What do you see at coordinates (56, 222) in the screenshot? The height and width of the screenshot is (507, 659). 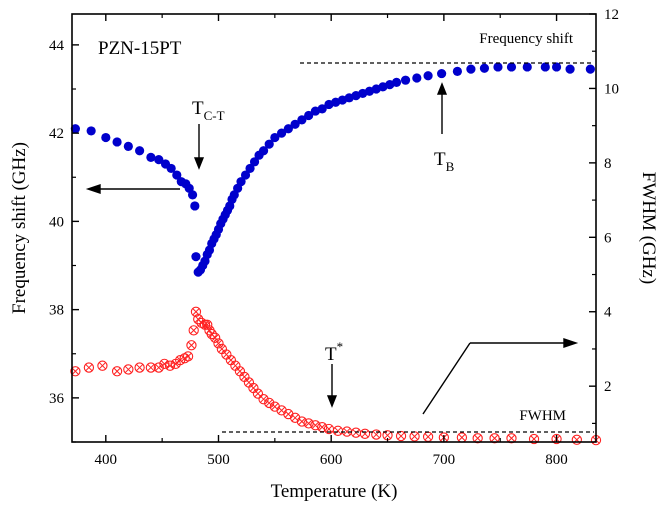 I see `left-y-tick-label: 40` at bounding box center [56, 222].